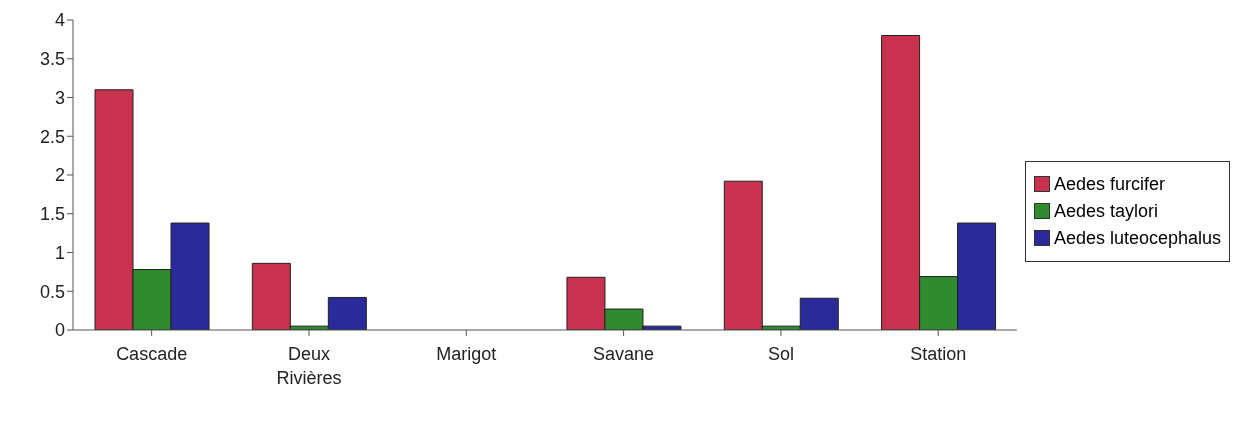 This screenshot has height=422, width=1242. Describe the element at coordinates (59, 20) in the screenshot. I see `y-tick-label: 4` at that location.